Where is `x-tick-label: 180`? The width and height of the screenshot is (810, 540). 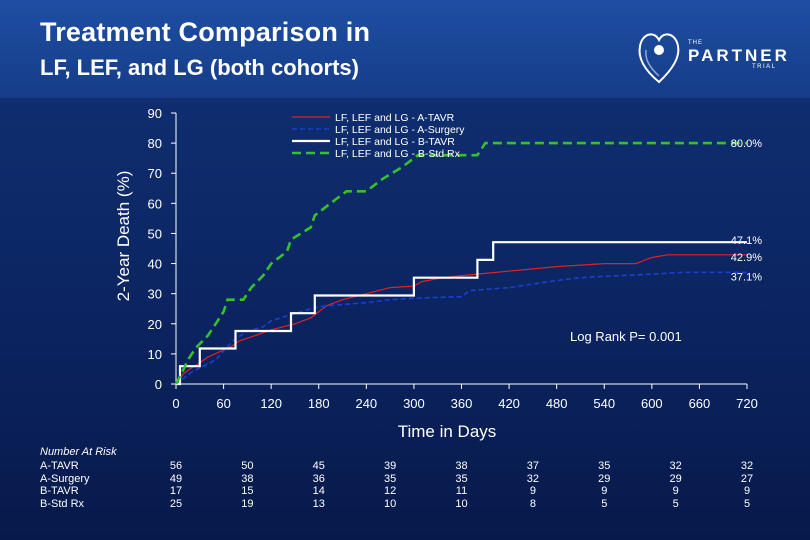 x-tick-label: 180 is located at coordinates (319, 403).